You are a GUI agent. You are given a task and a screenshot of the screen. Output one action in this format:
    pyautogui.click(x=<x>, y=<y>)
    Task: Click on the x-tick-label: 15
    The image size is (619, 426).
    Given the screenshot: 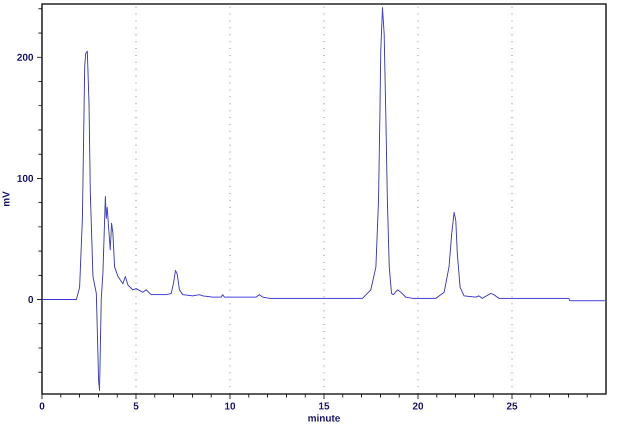 What is the action you would take?
    pyautogui.click(x=324, y=406)
    